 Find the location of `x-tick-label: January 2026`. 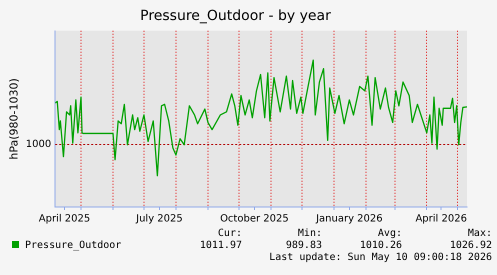

x-tick-label: January 2026 is located at coordinates (349, 219).